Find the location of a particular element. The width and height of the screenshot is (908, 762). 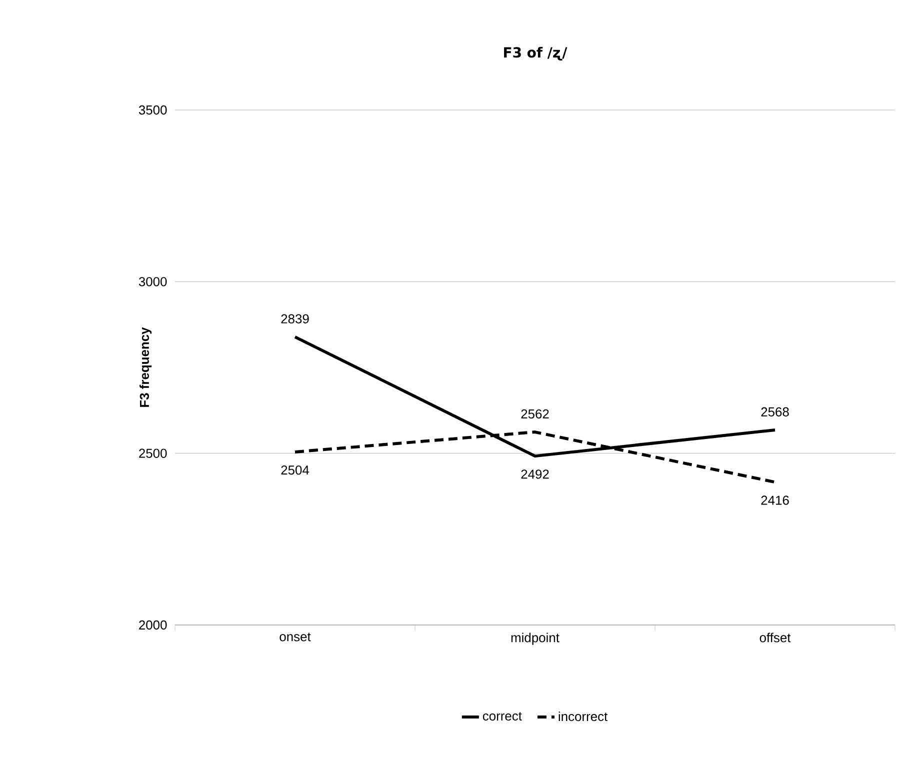

y-tick-label: 2000 is located at coordinates (153, 625).